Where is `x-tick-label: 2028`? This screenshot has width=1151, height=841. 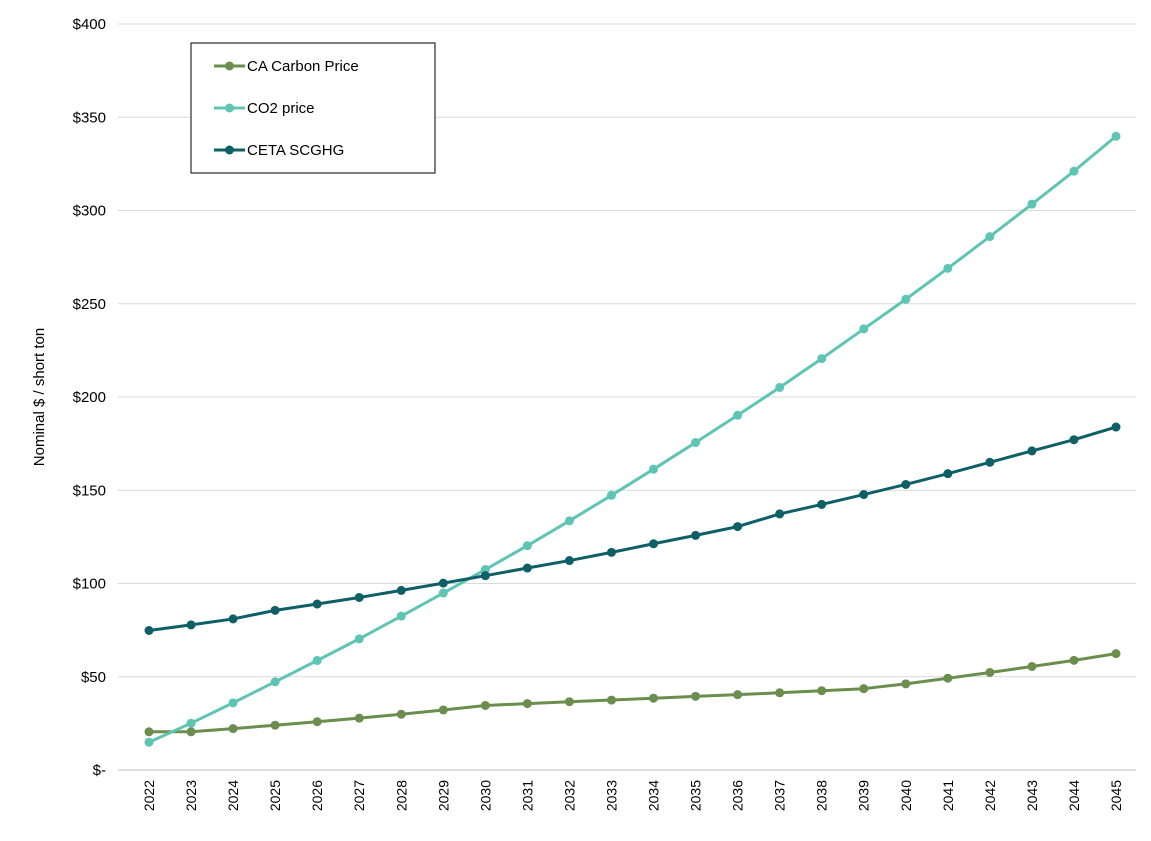 x-tick-label: 2028 is located at coordinates (401, 795).